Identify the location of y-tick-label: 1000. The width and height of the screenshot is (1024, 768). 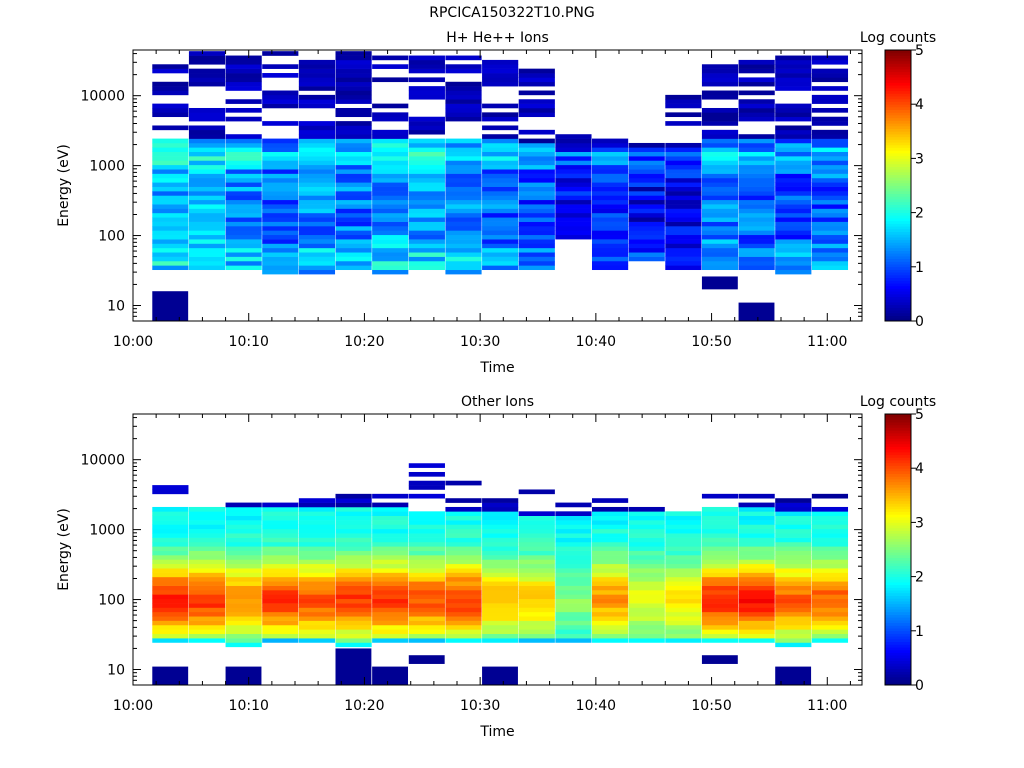
(107, 167).